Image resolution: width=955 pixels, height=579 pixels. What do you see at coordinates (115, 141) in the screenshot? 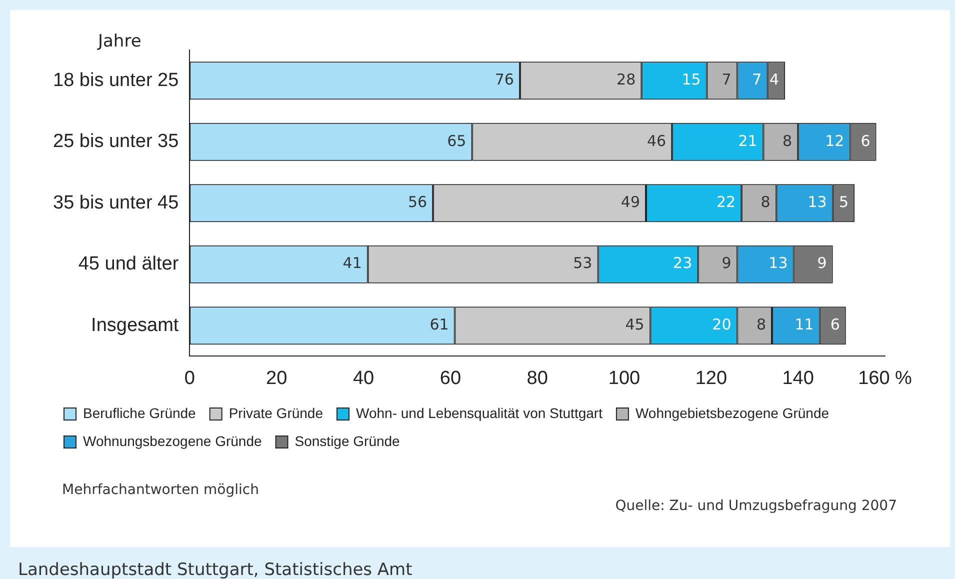
I see `y-tick-label: 25 bis unter 35` at bounding box center [115, 141].